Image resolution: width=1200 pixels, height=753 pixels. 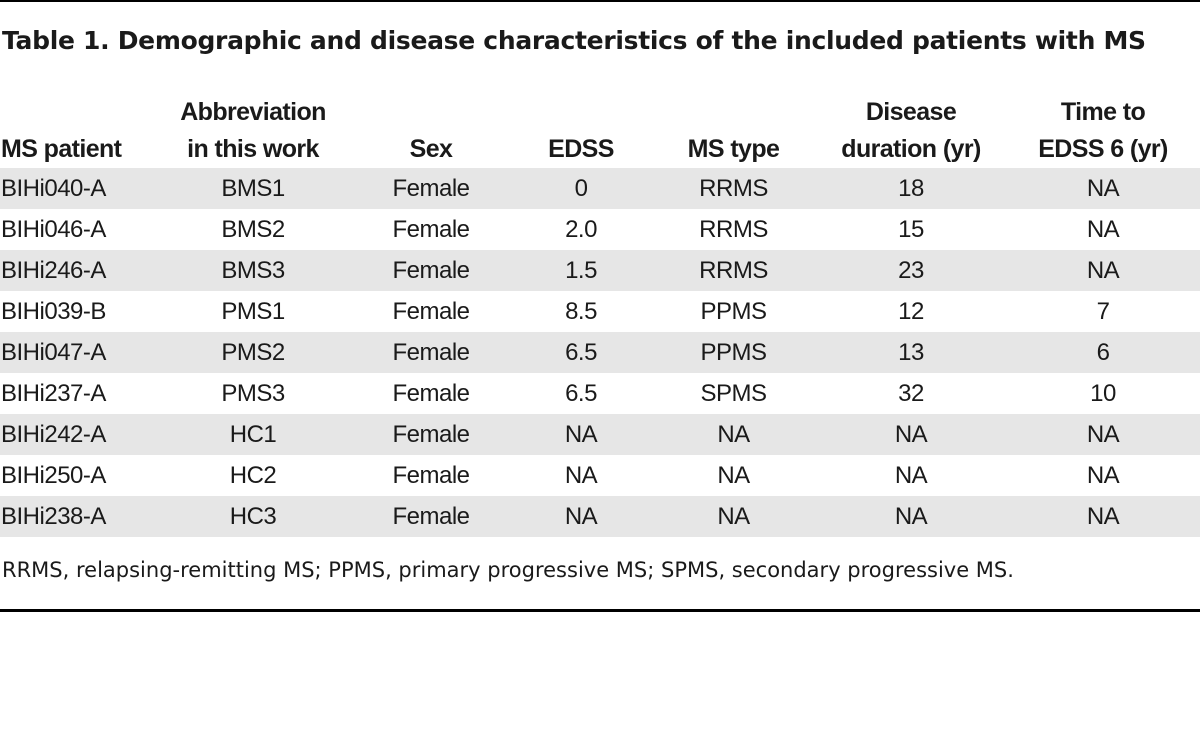 I want to click on cell-abbreviation: BMS2, so click(x=253, y=229).